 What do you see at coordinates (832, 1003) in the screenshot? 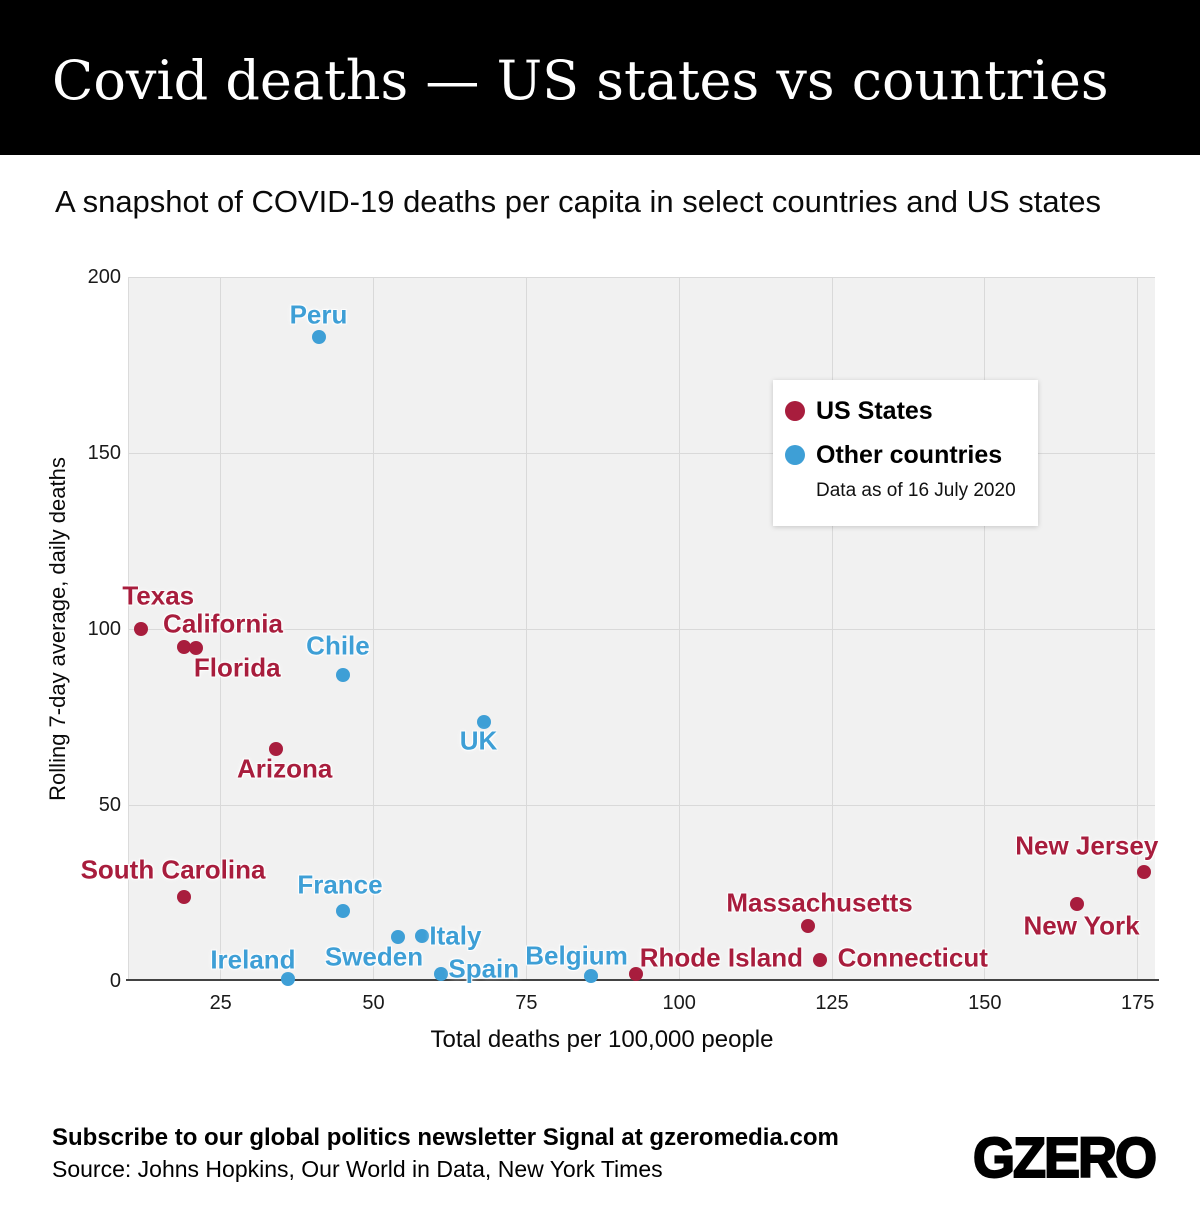
I see `x-tick-label: 125` at bounding box center [832, 1003].